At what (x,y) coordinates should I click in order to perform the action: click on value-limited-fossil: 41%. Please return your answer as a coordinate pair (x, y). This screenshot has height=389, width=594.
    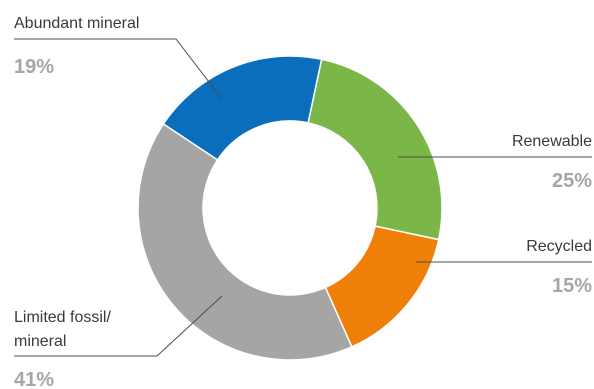
    Looking at the image, I should click on (34, 379).